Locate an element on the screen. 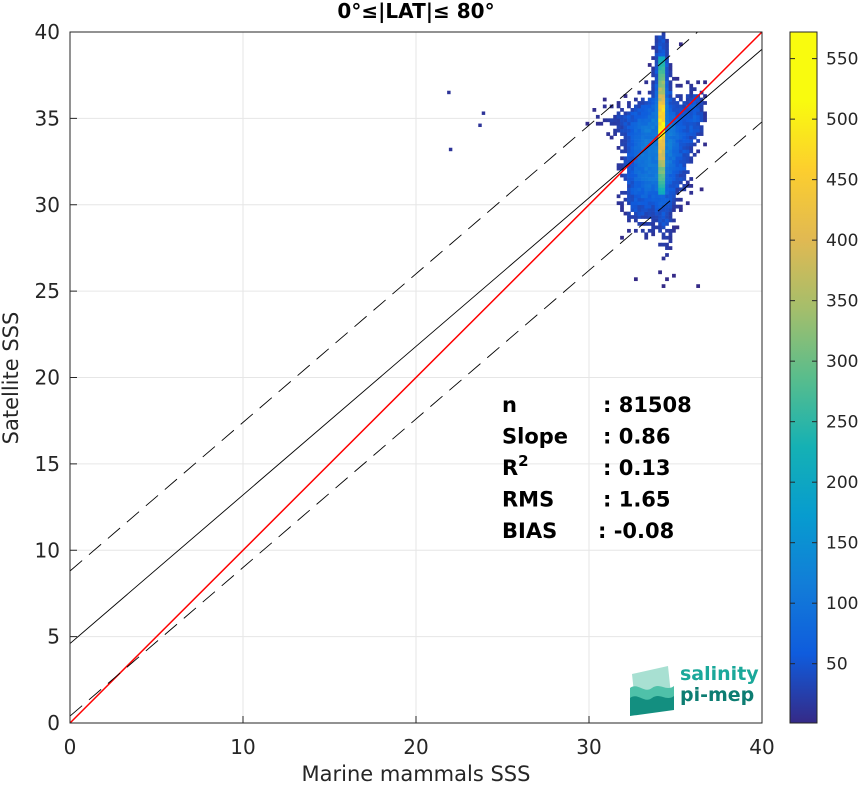 The width and height of the screenshot is (865, 786). x-tick-label: 20 is located at coordinates (415, 747).